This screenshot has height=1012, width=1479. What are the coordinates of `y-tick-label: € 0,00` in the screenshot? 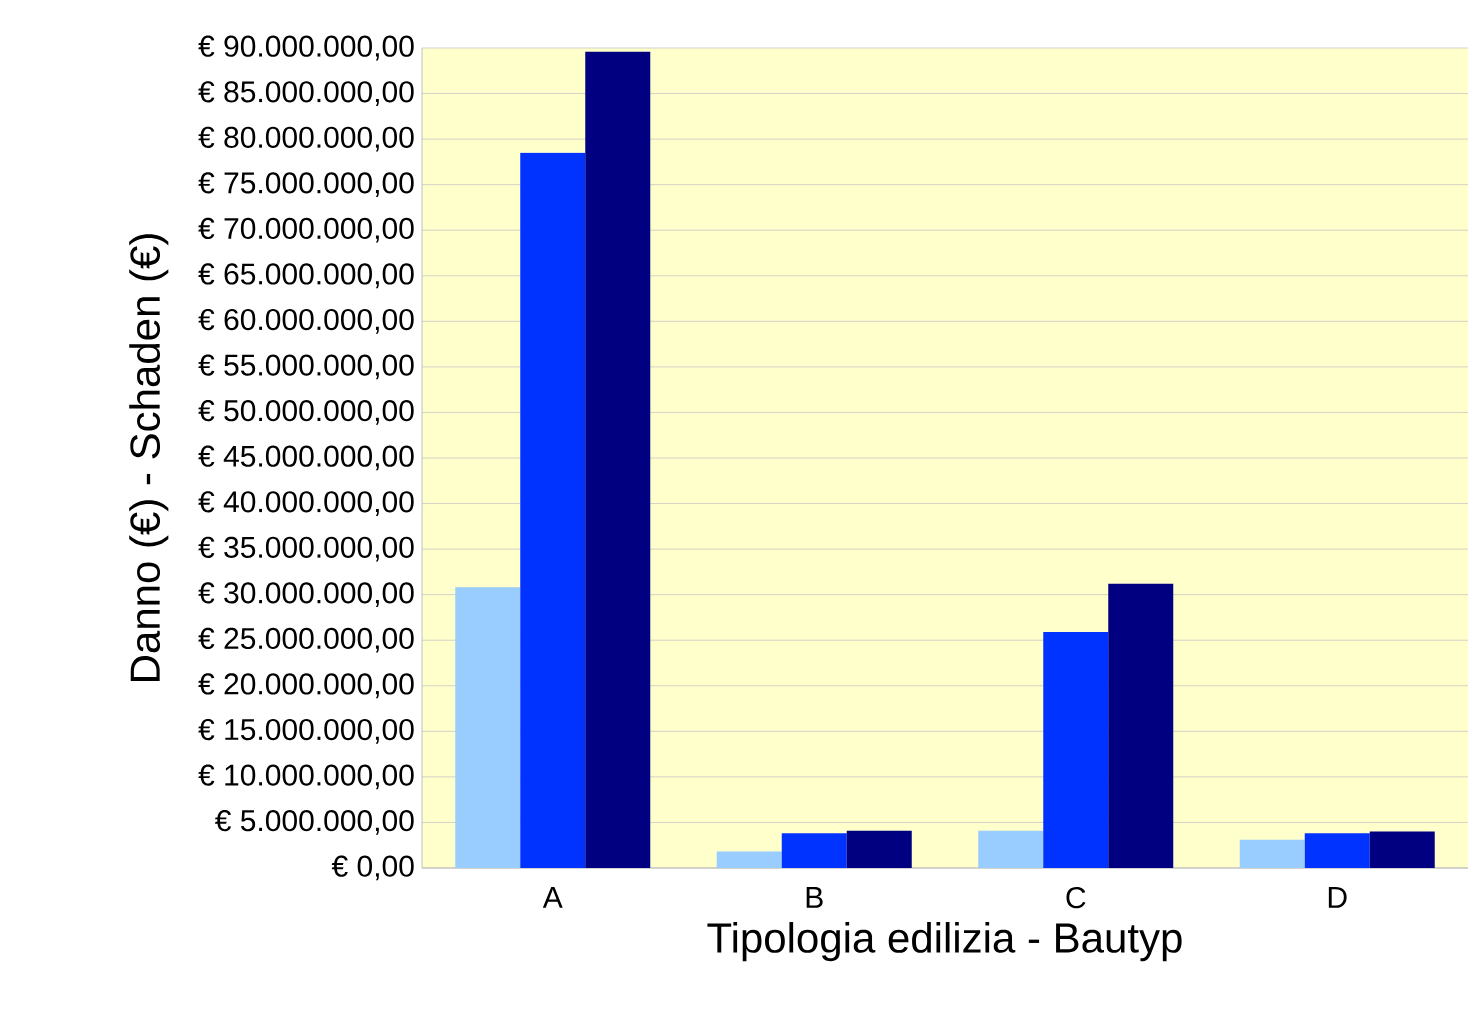 It's located at (372, 868).